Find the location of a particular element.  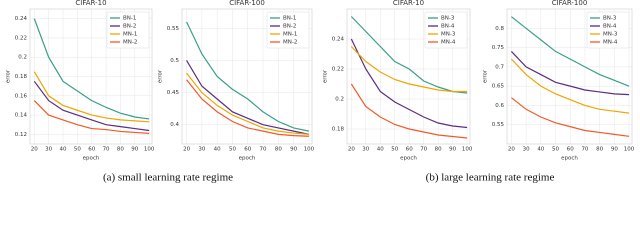

y-tick-label: 0.8 is located at coordinates (499, 29).